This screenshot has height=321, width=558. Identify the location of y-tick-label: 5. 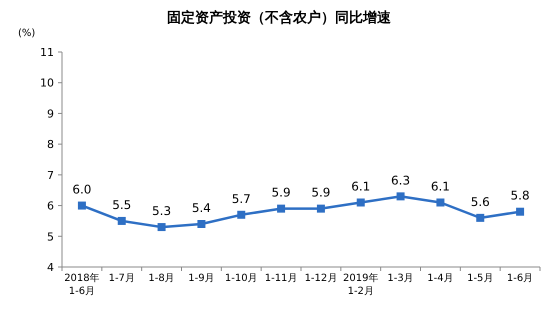
(50, 237).